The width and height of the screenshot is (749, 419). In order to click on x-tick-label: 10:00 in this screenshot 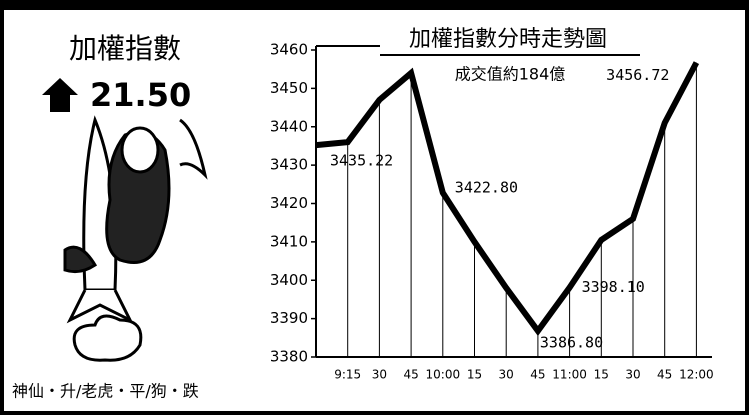, I will do `click(443, 375)`.